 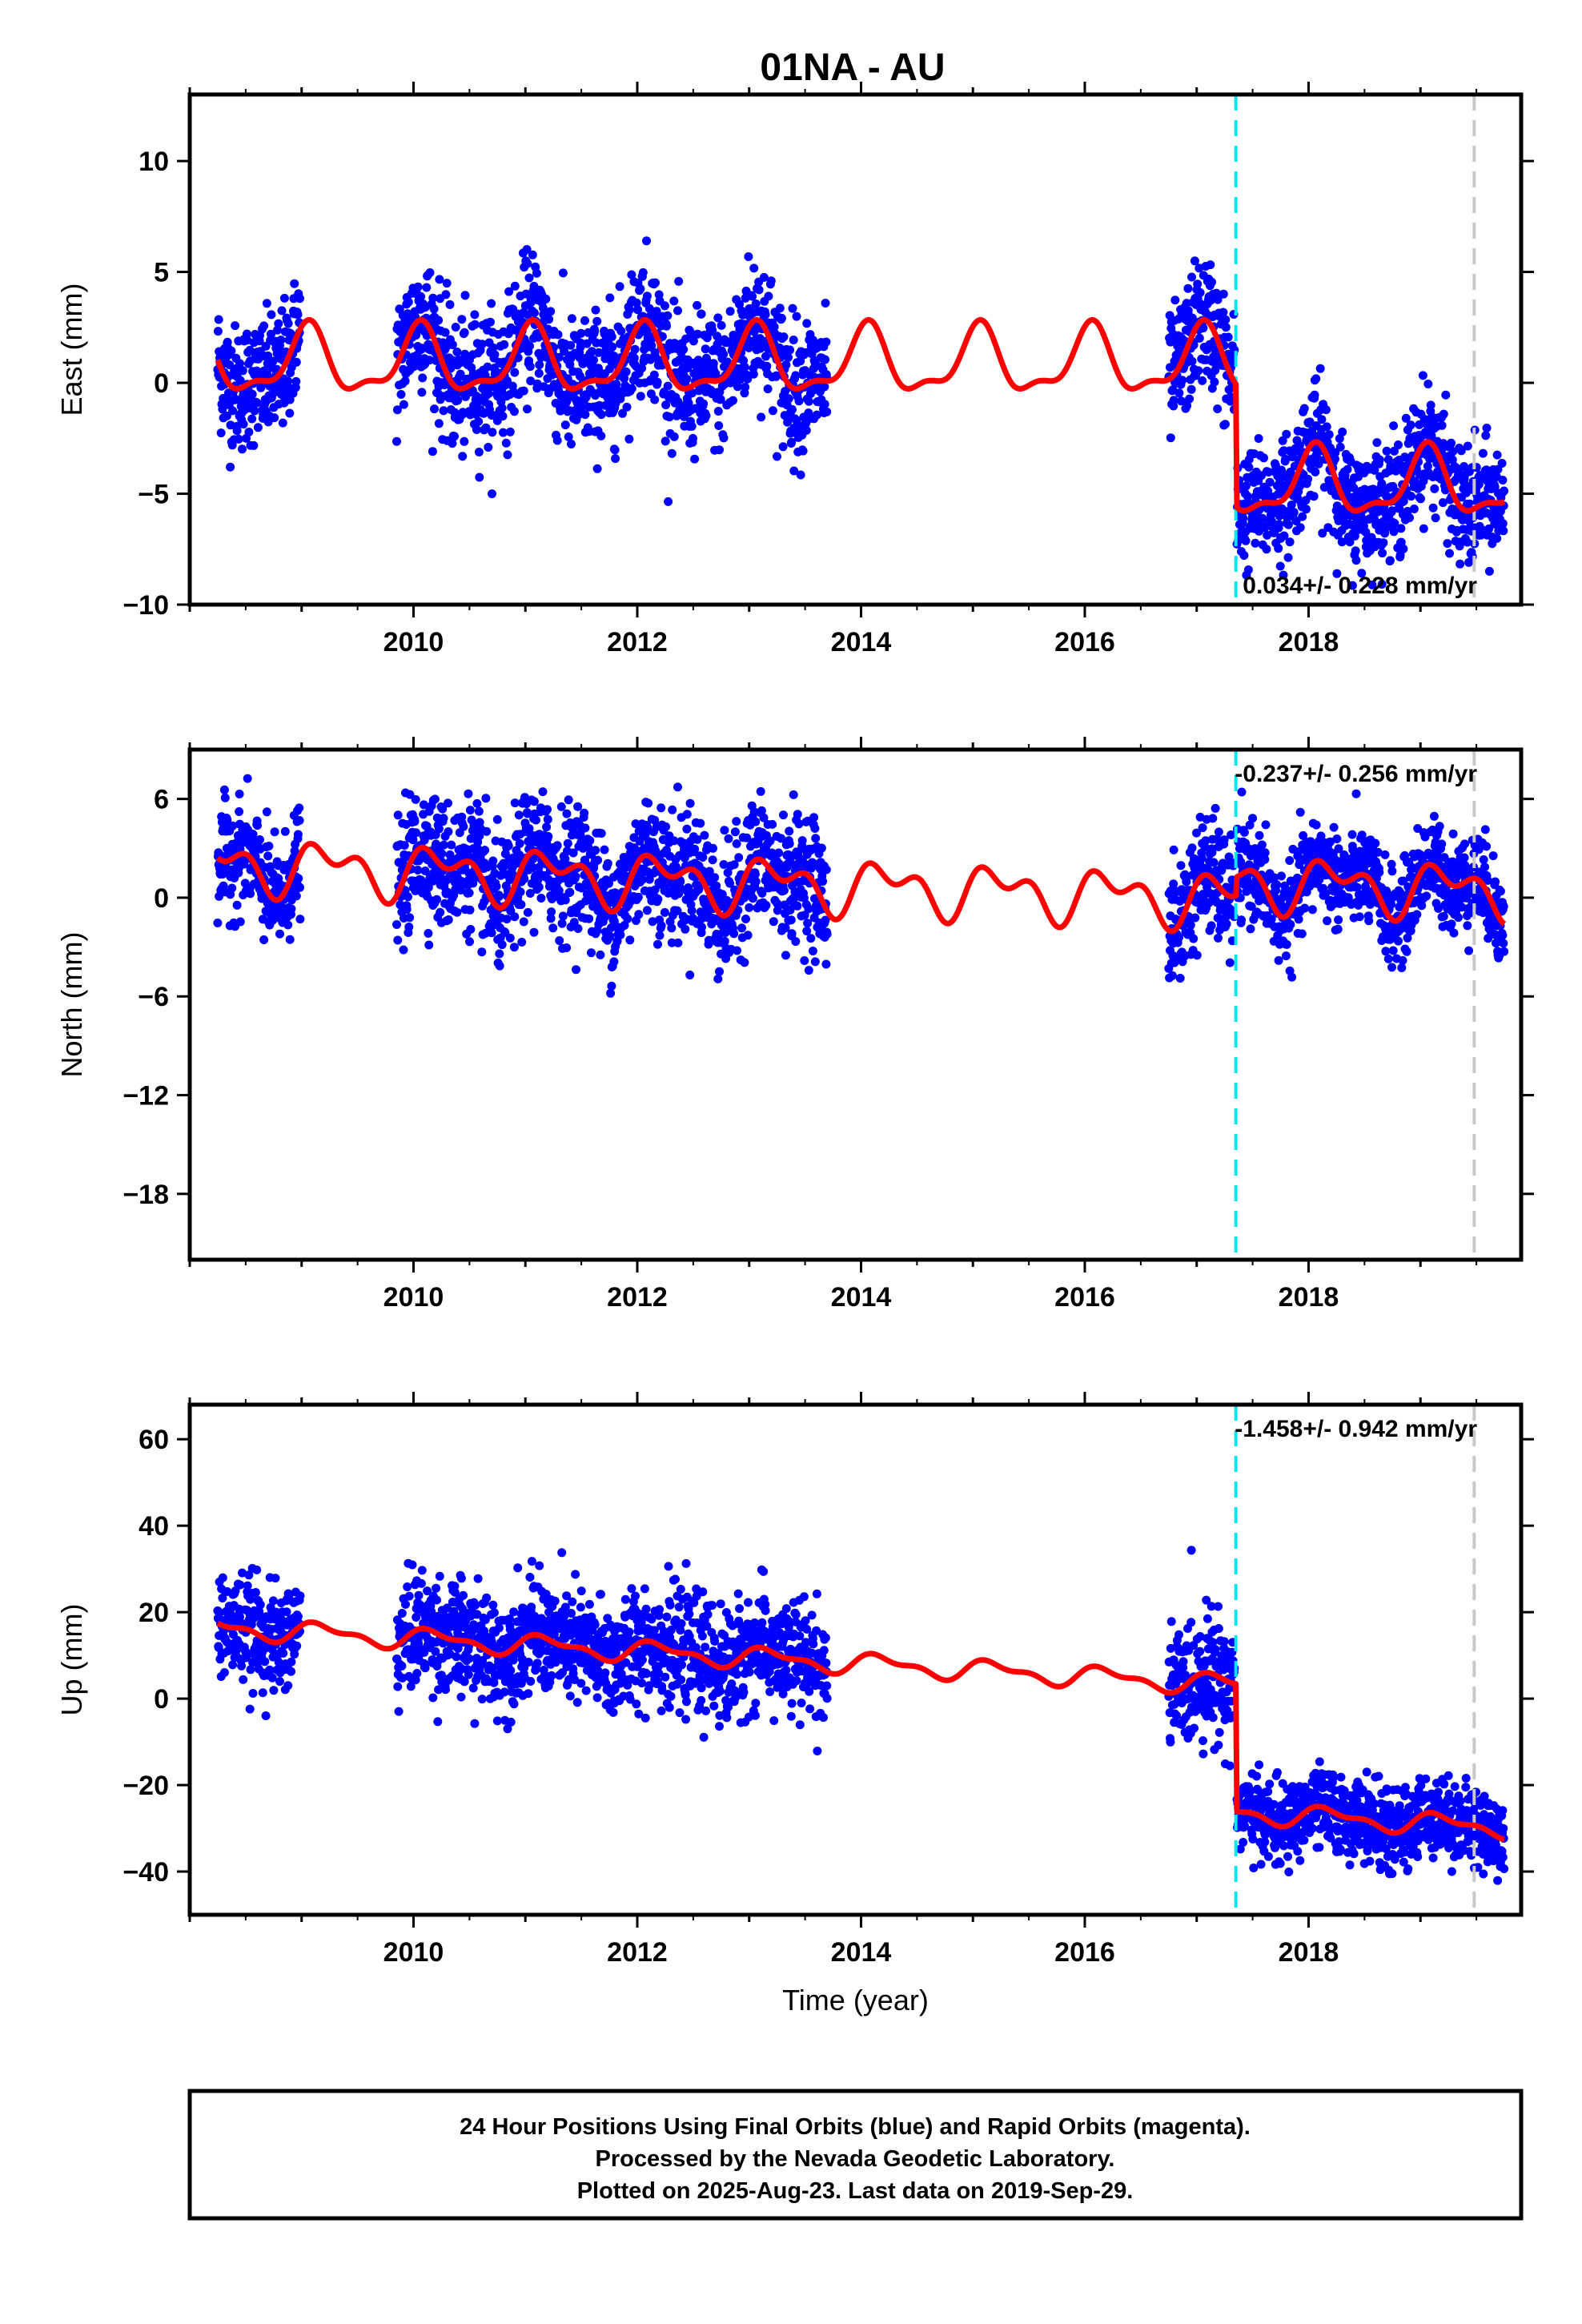 What do you see at coordinates (861, 413) in the screenshot?
I see `east-data-points` at bounding box center [861, 413].